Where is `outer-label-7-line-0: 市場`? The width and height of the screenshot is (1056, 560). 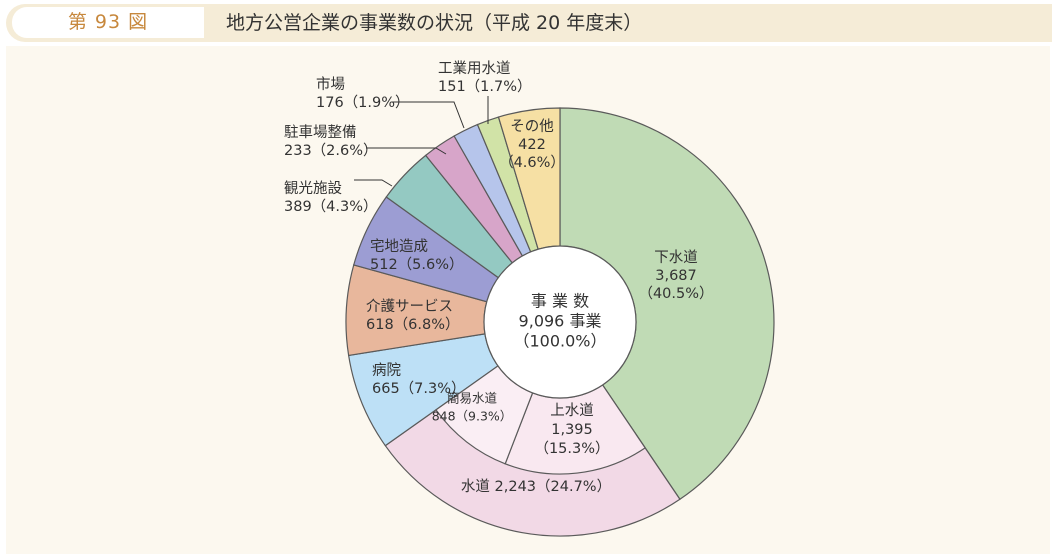
outer-label-7-line-0: 市場 is located at coordinates (330, 84).